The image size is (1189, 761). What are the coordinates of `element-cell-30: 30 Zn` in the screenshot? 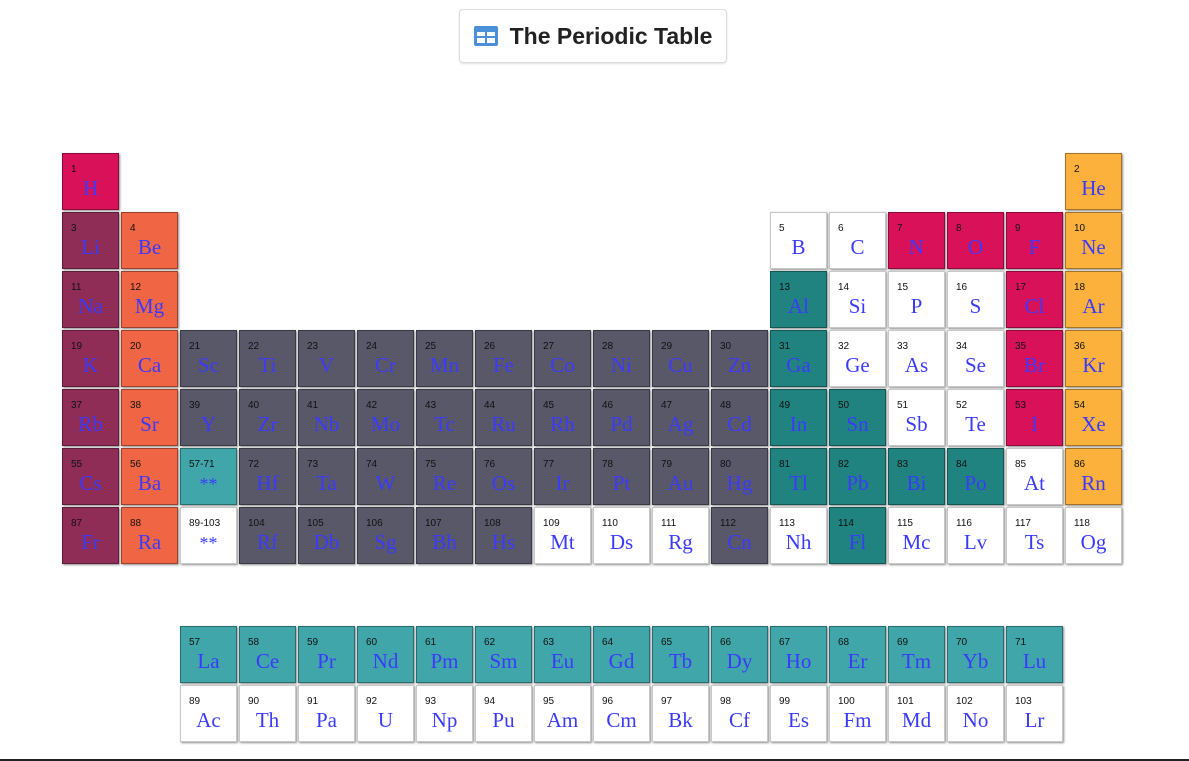 It's located at (739, 358).